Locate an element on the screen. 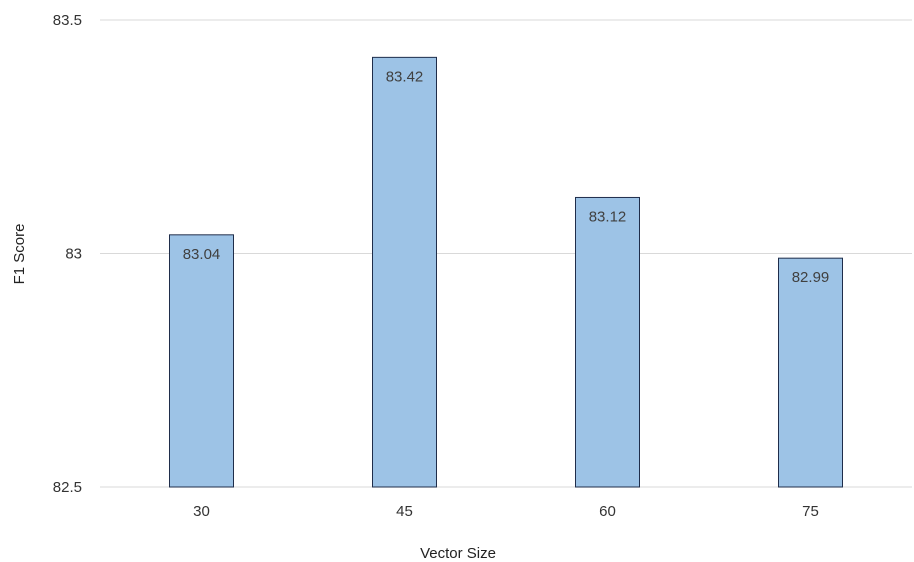  x-tick-label: 45 is located at coordinates (404, 511).